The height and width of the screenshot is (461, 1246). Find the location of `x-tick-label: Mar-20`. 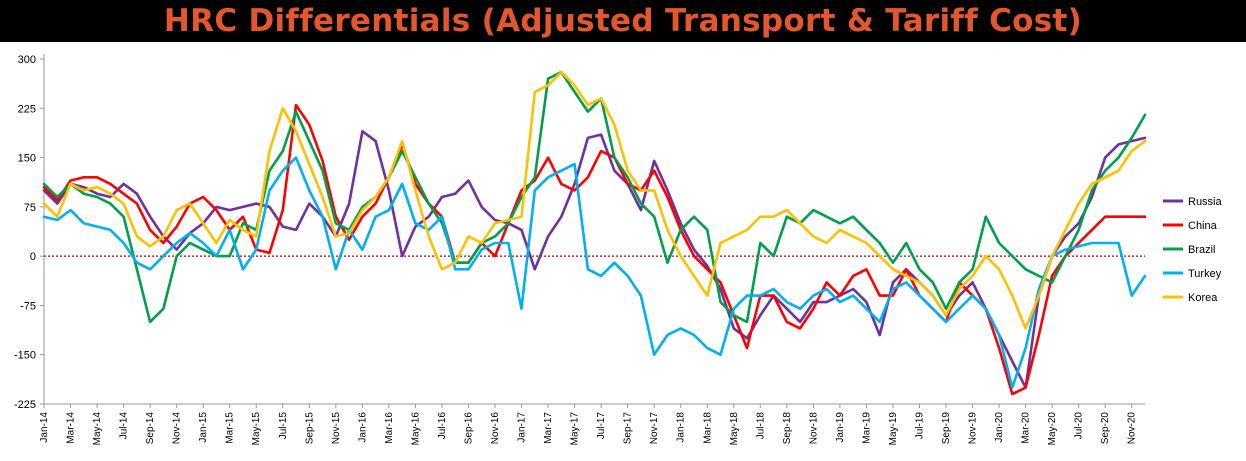

x-tick-label: Mar-20 is located at coordinates (1026, 428).